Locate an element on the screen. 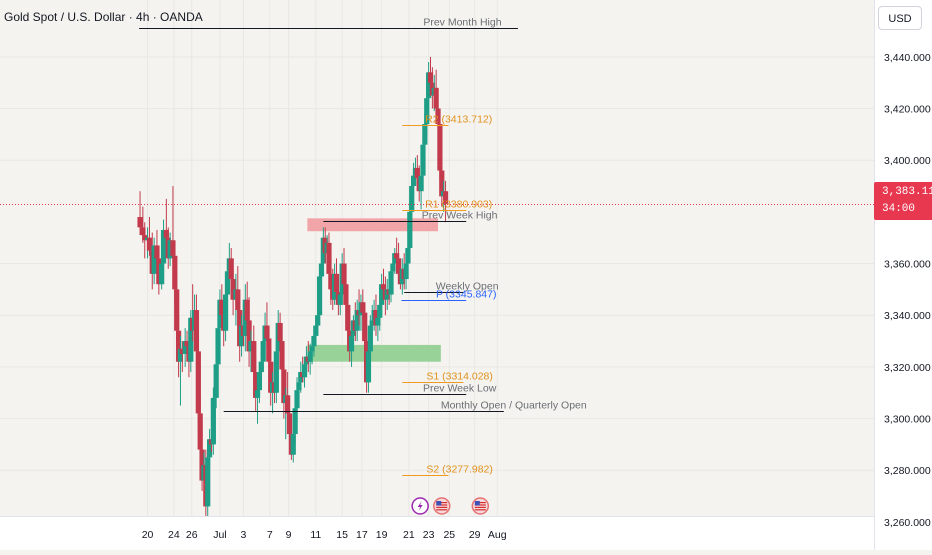  time-tick-label: 9 is located at coordinates (289, 535).